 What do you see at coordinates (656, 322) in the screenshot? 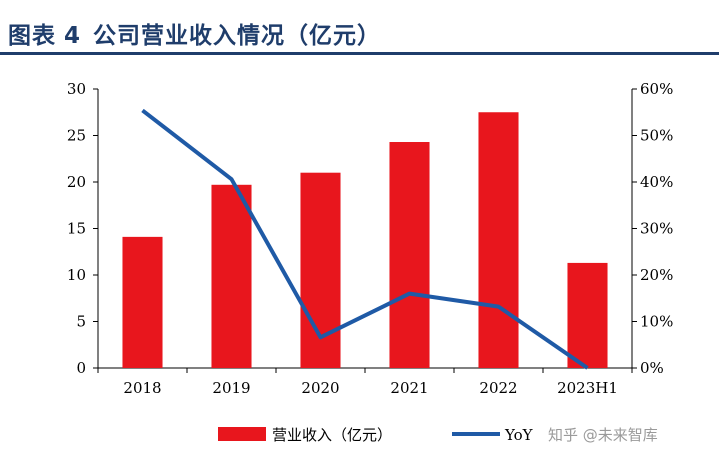
I see `y2-tick-label: 10%` at bounding box center [656, 322].